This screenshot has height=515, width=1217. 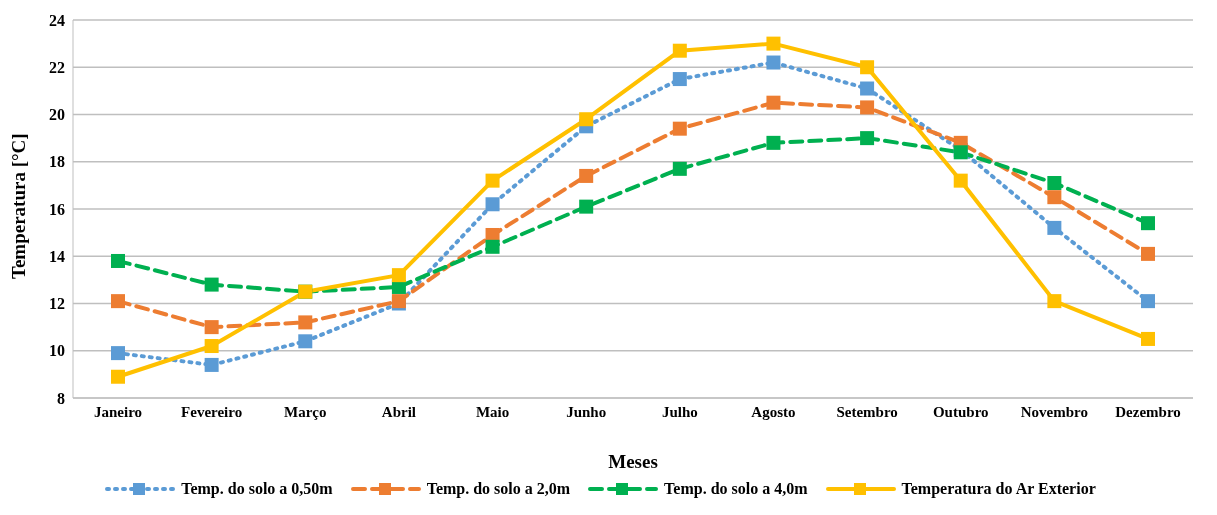 I want to click on x-axis-title: Meses, so click(x=633, y=461).